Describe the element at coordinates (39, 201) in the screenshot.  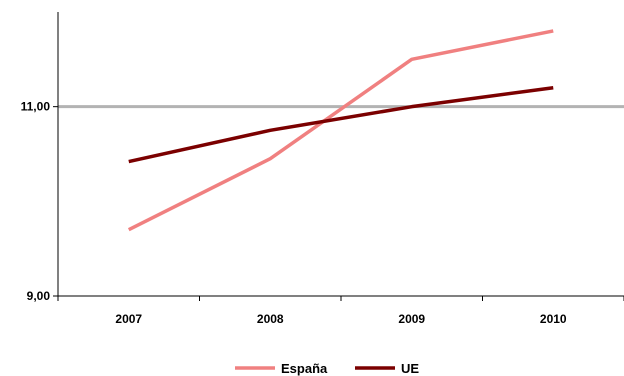
I see `y-ticks: 9,00 11,00` at that location.